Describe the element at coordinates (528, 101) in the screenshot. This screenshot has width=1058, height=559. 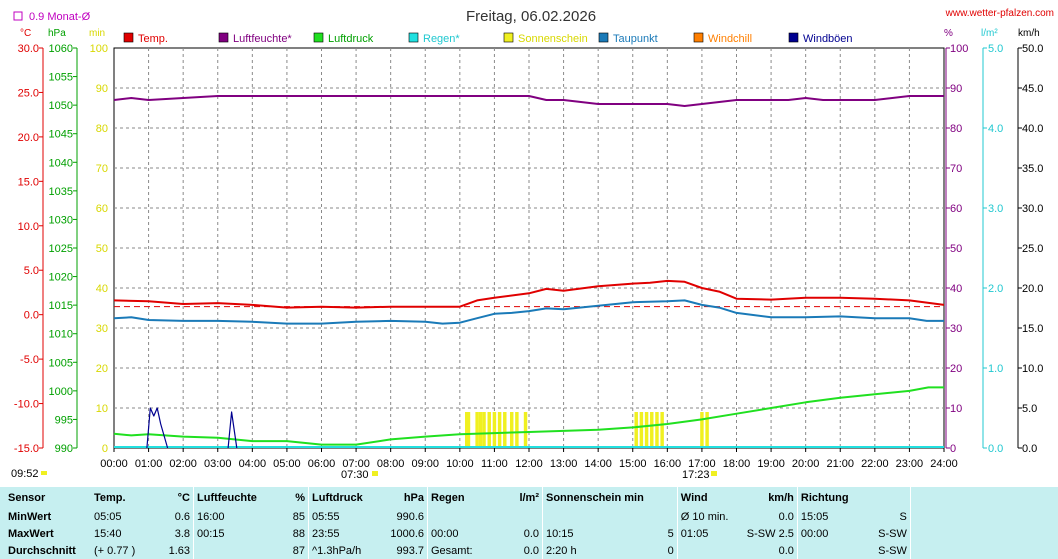
I see `humidity-series` at that location.